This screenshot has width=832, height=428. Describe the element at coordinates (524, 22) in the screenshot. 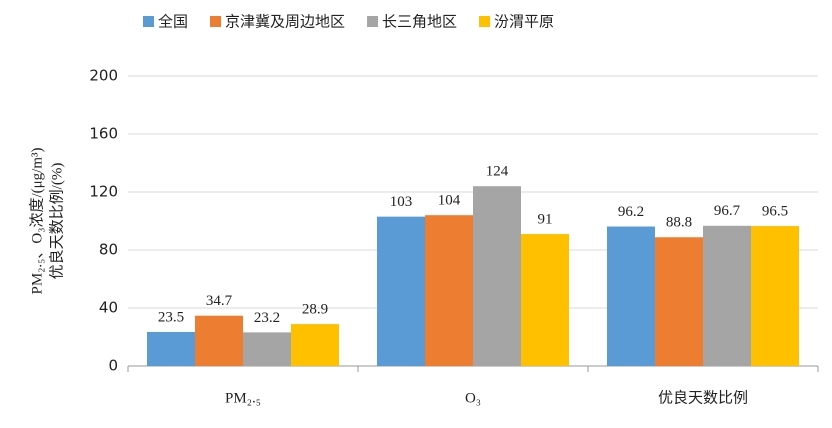

I see `legend-label: 汾渭平原` at that location.